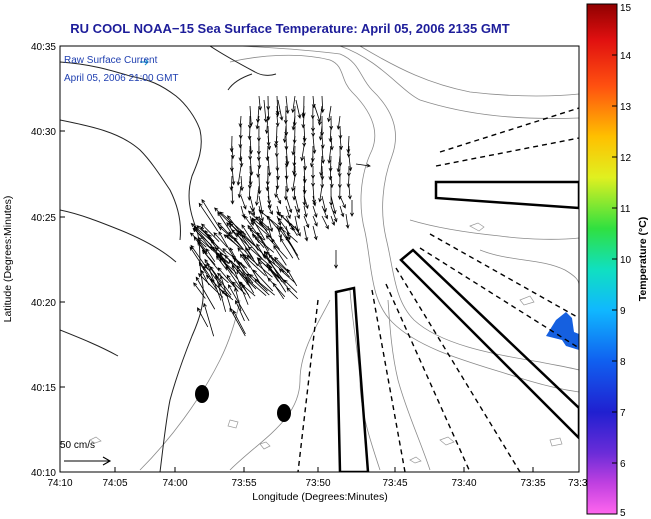 The height and width of the screenshot is (519, 651). Describe the element at coordinates (623, 362) in the screenshot. I see `colorbar-tick-label: 8` at that location.